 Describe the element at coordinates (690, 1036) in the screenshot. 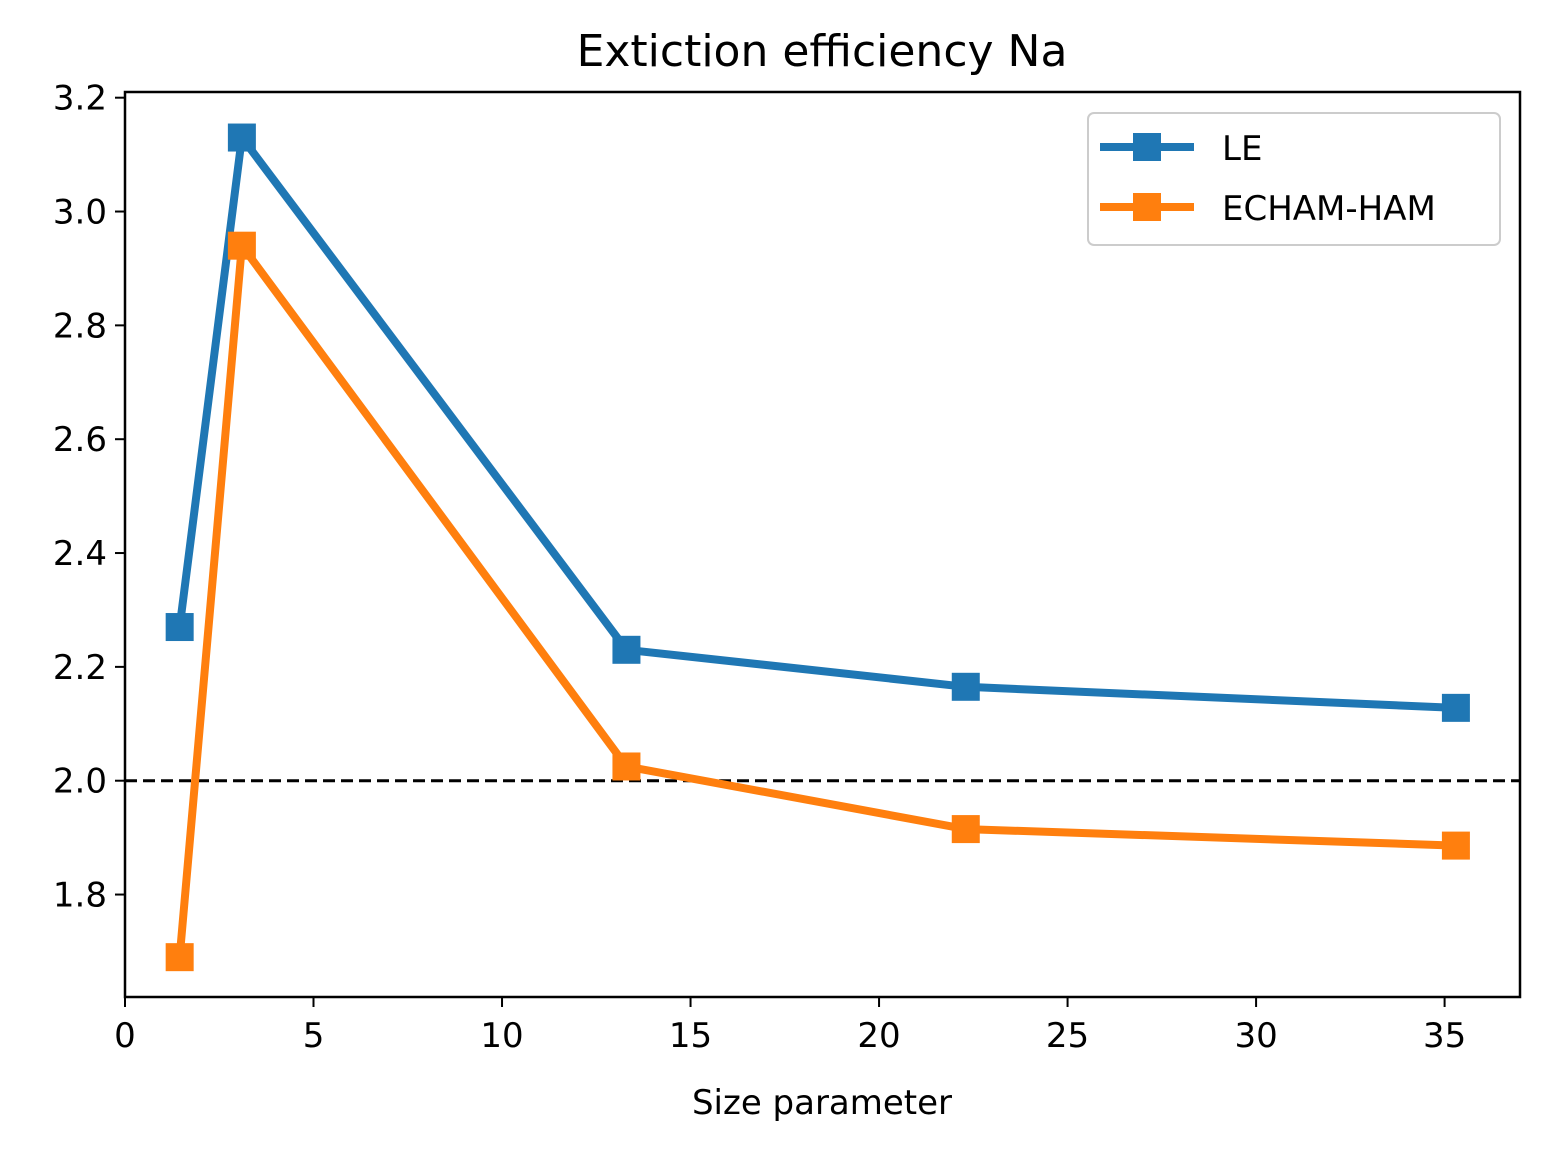

I see `x-tick-label: 15` at that location.